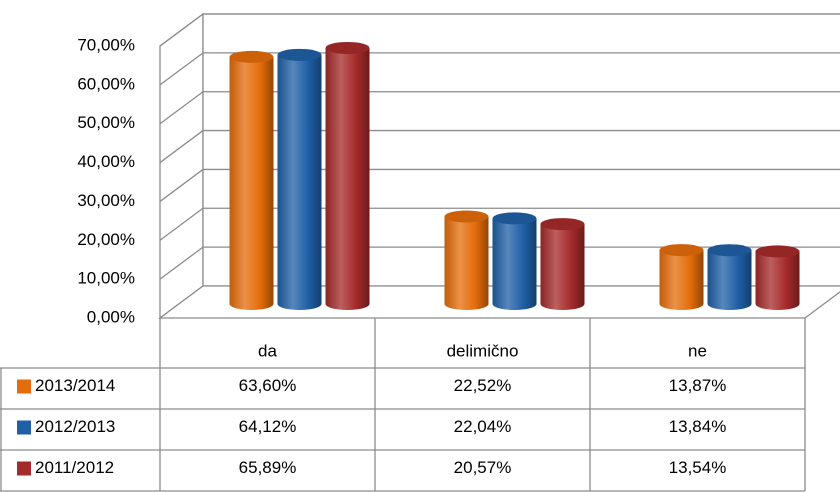 This screenshot has height=492, width=840. What do you see at coordinates (697, 350) in the screenshot?
I see `category-label: ne` at bounding box center [697, 350].